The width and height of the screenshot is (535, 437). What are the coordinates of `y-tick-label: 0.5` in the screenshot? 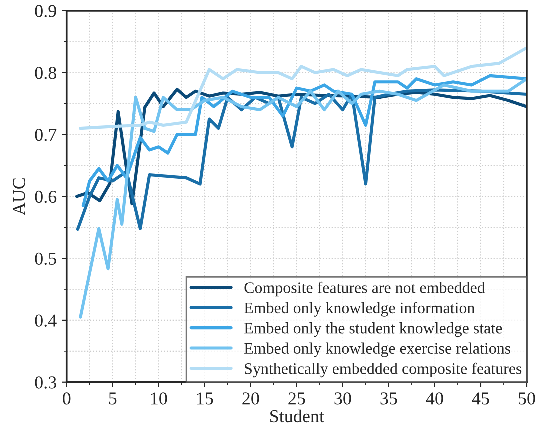 It's located at (45, 259).